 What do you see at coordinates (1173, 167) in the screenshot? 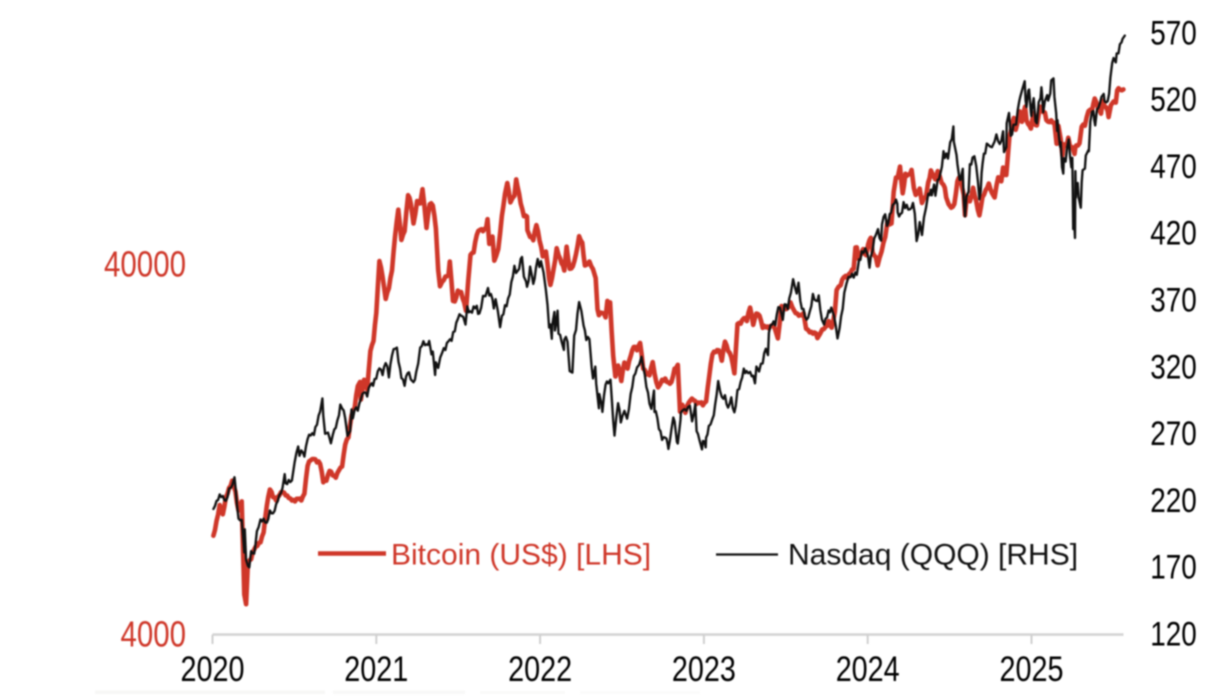
I see `right-axis-tick-label: 470` at bounding box center [1173, 167].